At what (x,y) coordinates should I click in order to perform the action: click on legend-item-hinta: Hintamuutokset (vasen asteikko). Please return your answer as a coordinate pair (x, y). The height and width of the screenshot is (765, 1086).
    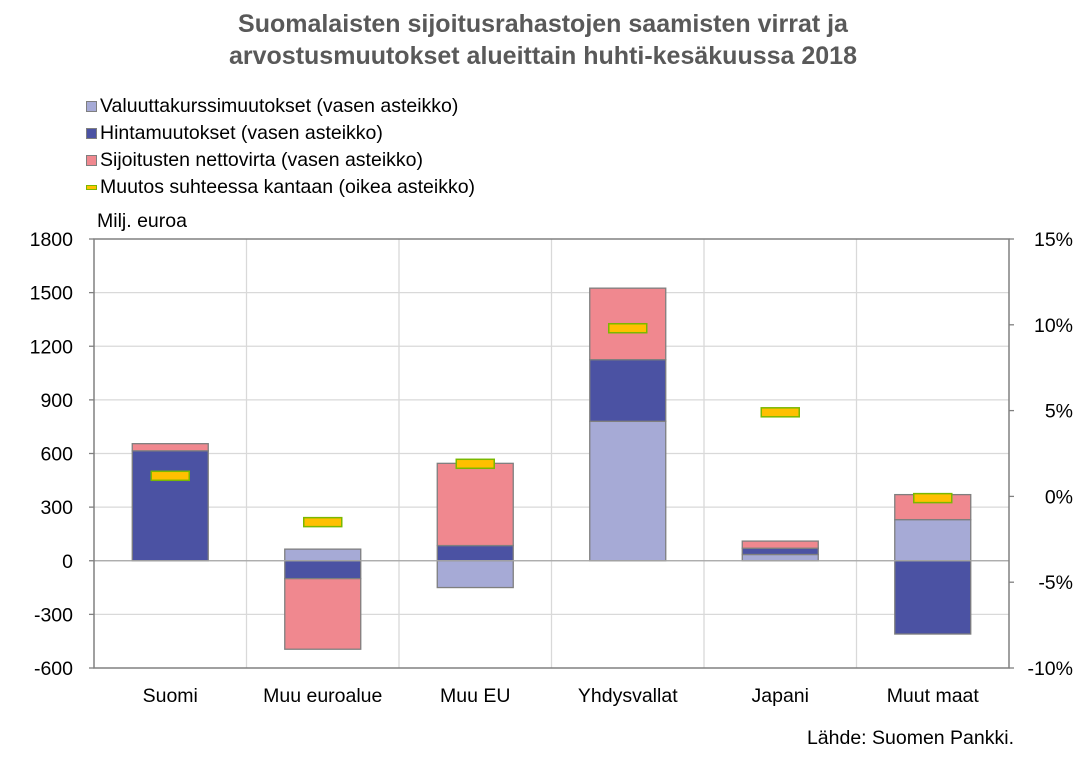
    Looking at the image, I should click on (280, 133).